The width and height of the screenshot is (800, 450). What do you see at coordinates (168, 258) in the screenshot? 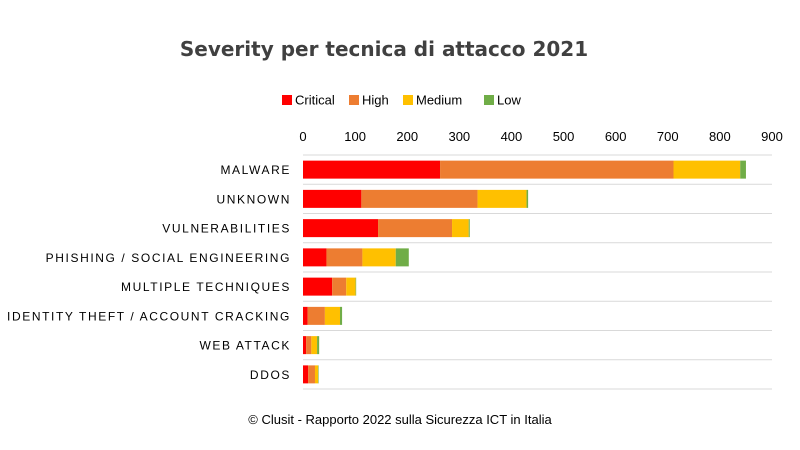
I see `category-label: PHISHING / SOCIAL ENGINEERING` at bounding box center [168, 258].